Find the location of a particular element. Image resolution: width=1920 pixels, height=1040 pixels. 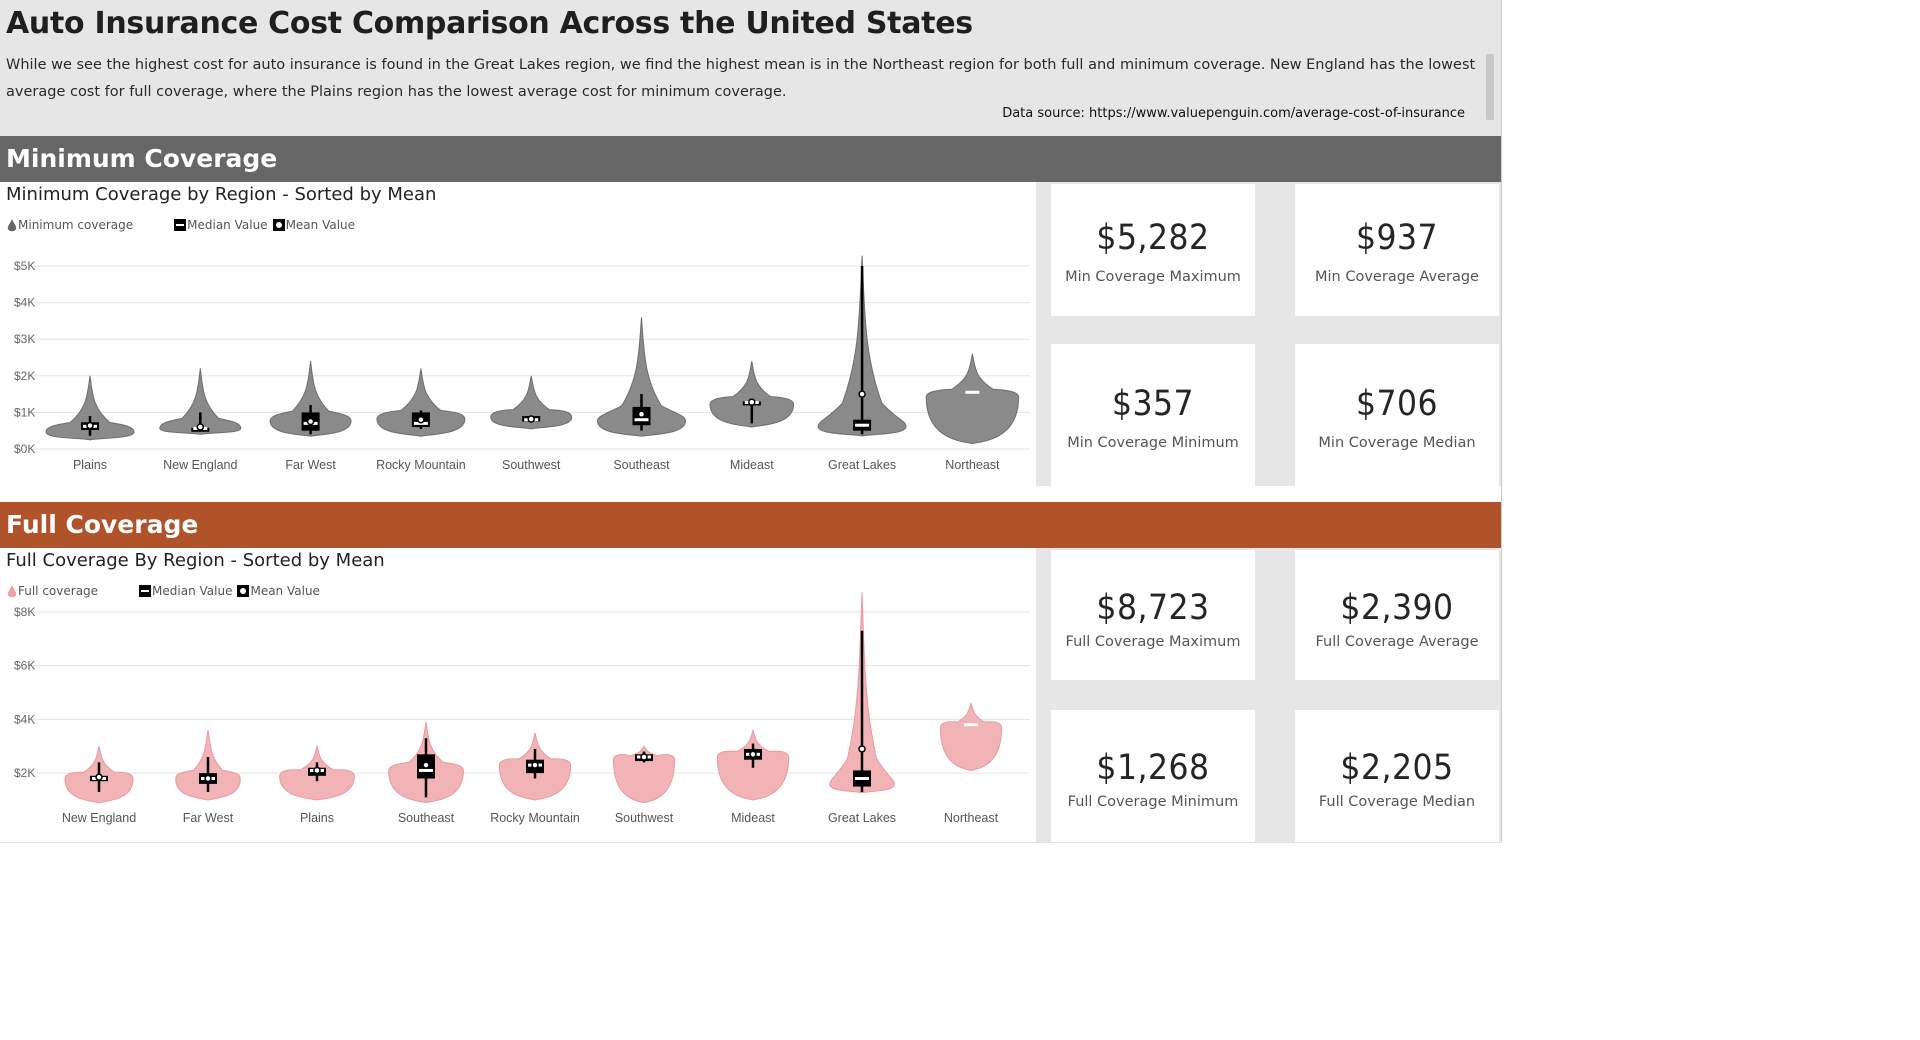

textbox-scrollbar is located at coordinates (1490, 87).